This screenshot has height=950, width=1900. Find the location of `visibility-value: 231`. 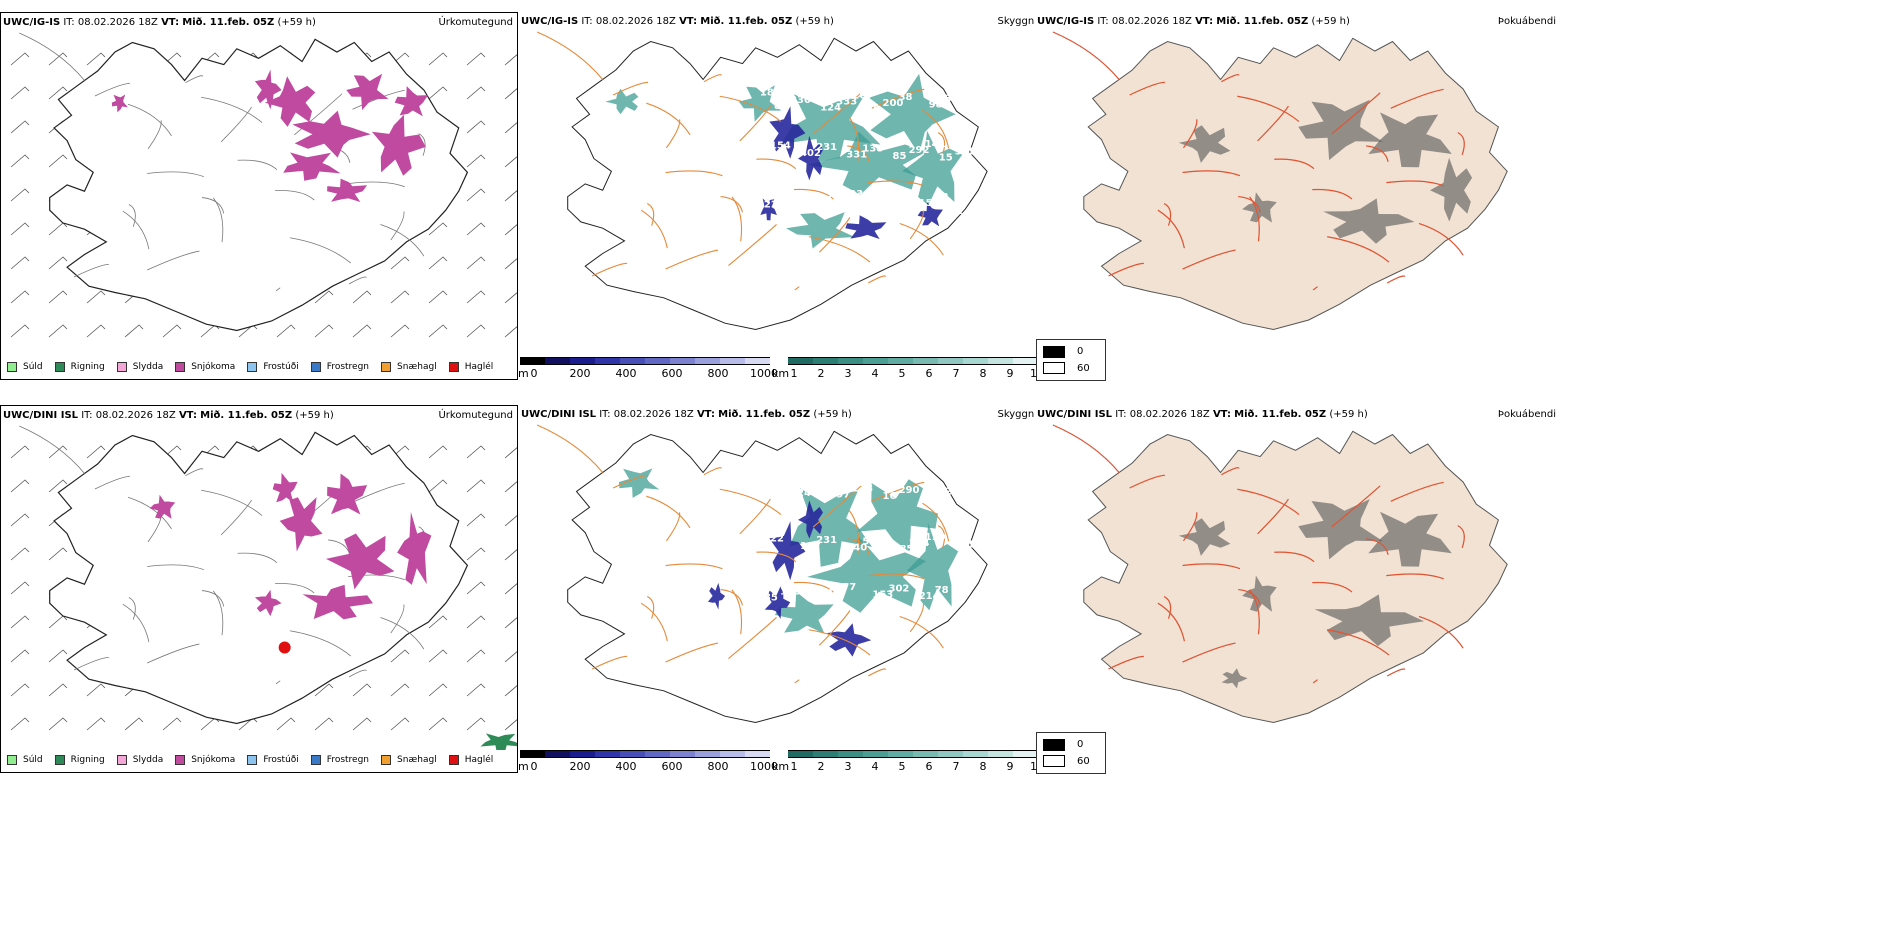

visibility-value: 231 is located at coordinates (826, 540).